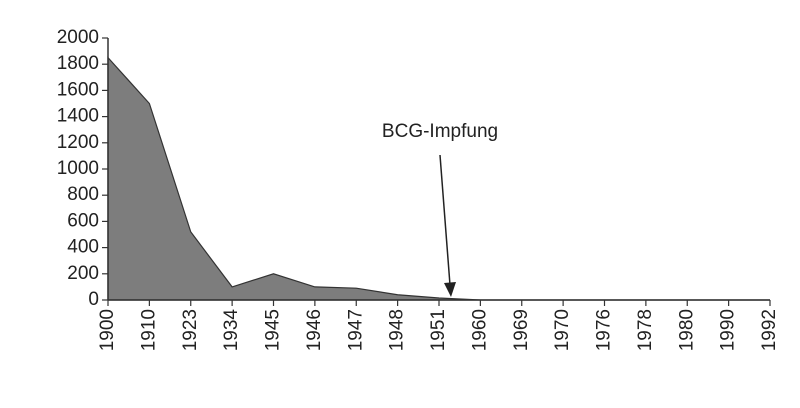  What do you see at coordinates (148, 330) in the screenshot?
I see `x-tick-label: 1910` at bounding box center [148, 330].